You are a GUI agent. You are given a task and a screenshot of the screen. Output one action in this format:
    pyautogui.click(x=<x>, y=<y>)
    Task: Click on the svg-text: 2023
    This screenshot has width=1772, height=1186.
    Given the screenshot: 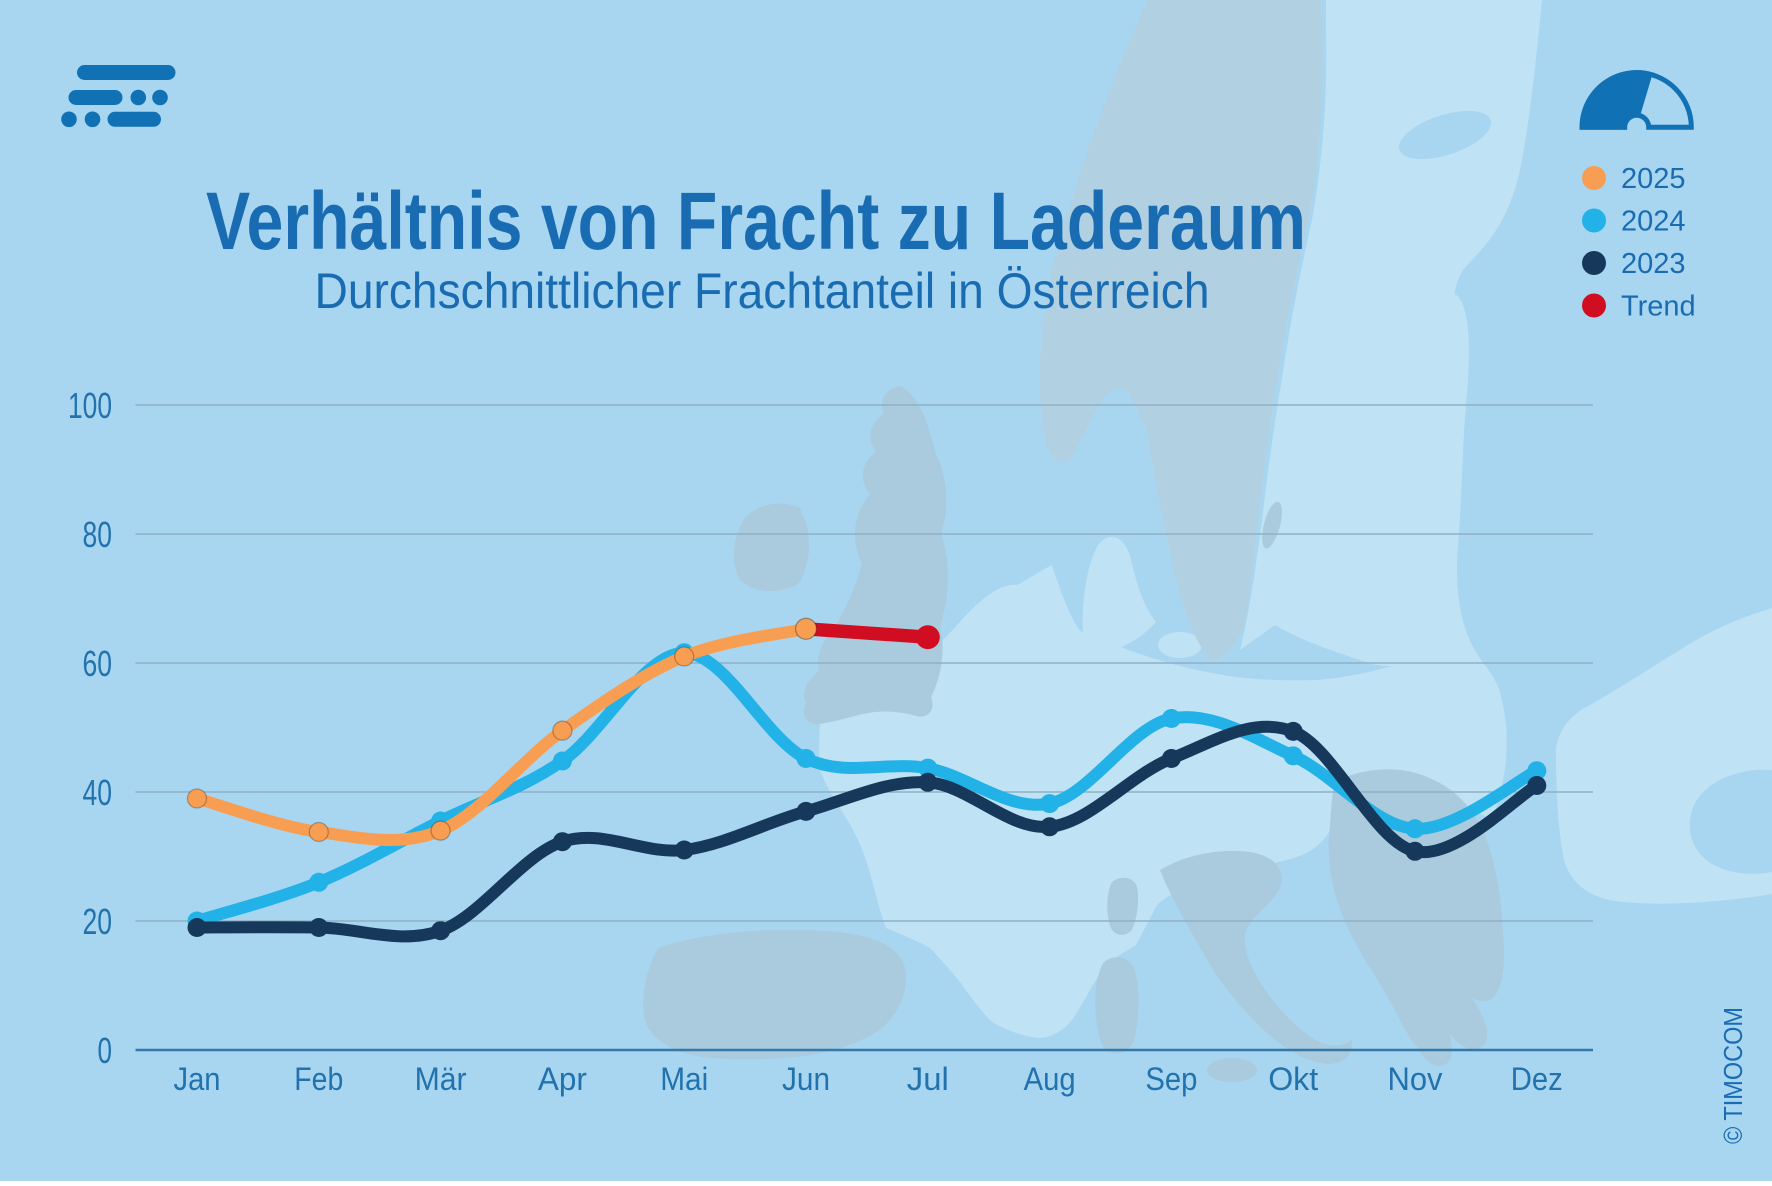 What is the action you would take?
    pyautogui.click(x=1653, y=264)
    